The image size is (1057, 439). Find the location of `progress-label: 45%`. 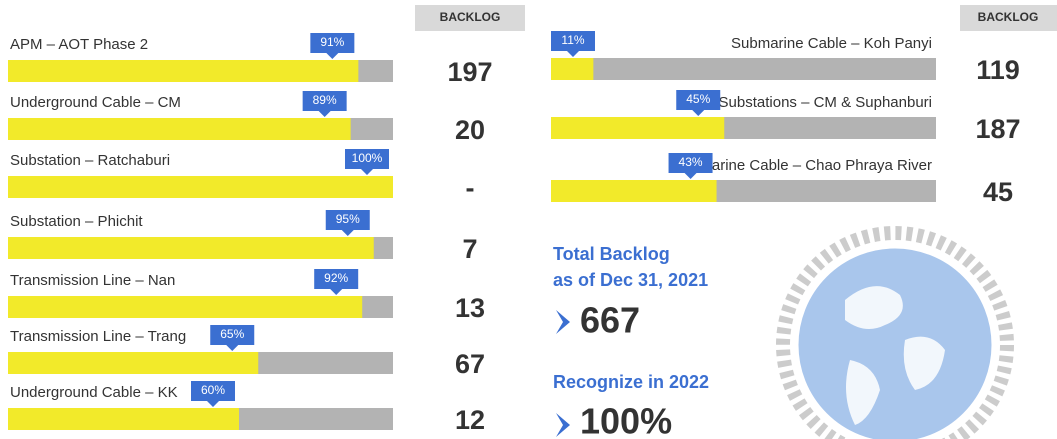

progress-label: 45% is located at coordinates (698, 99).